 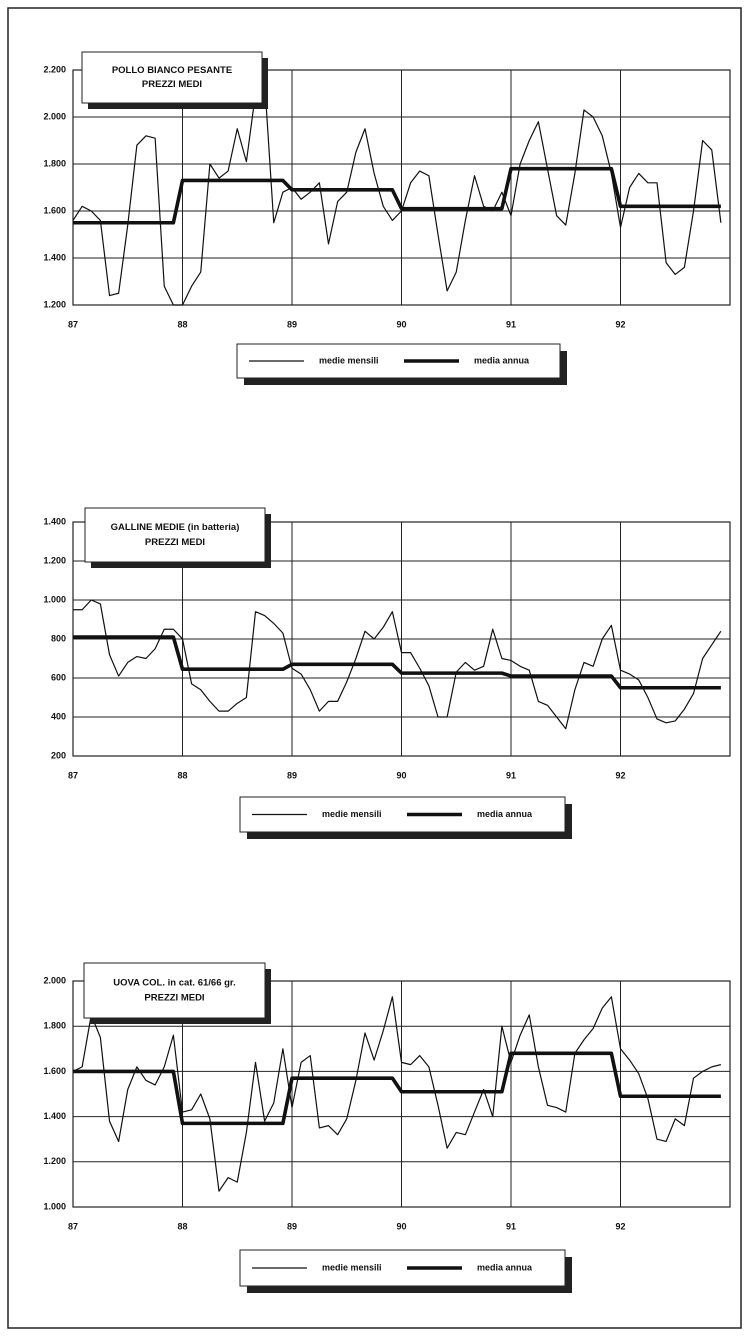 I want to click on y-tick-label: 600, so click(x=58, y=677).